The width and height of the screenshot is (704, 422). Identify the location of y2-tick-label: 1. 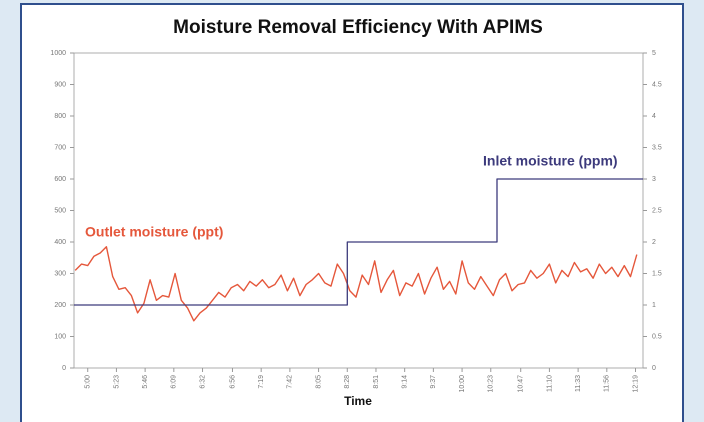
(654, 305).